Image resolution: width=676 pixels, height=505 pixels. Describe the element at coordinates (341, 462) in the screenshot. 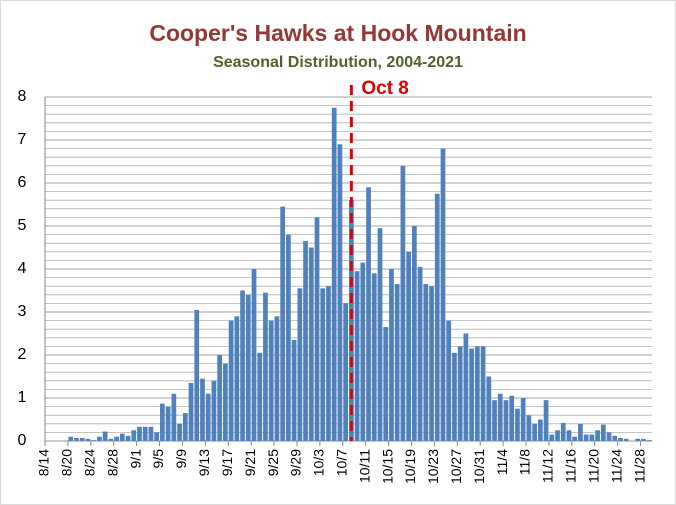

I see `x-tick-label: 10/7` at that location.